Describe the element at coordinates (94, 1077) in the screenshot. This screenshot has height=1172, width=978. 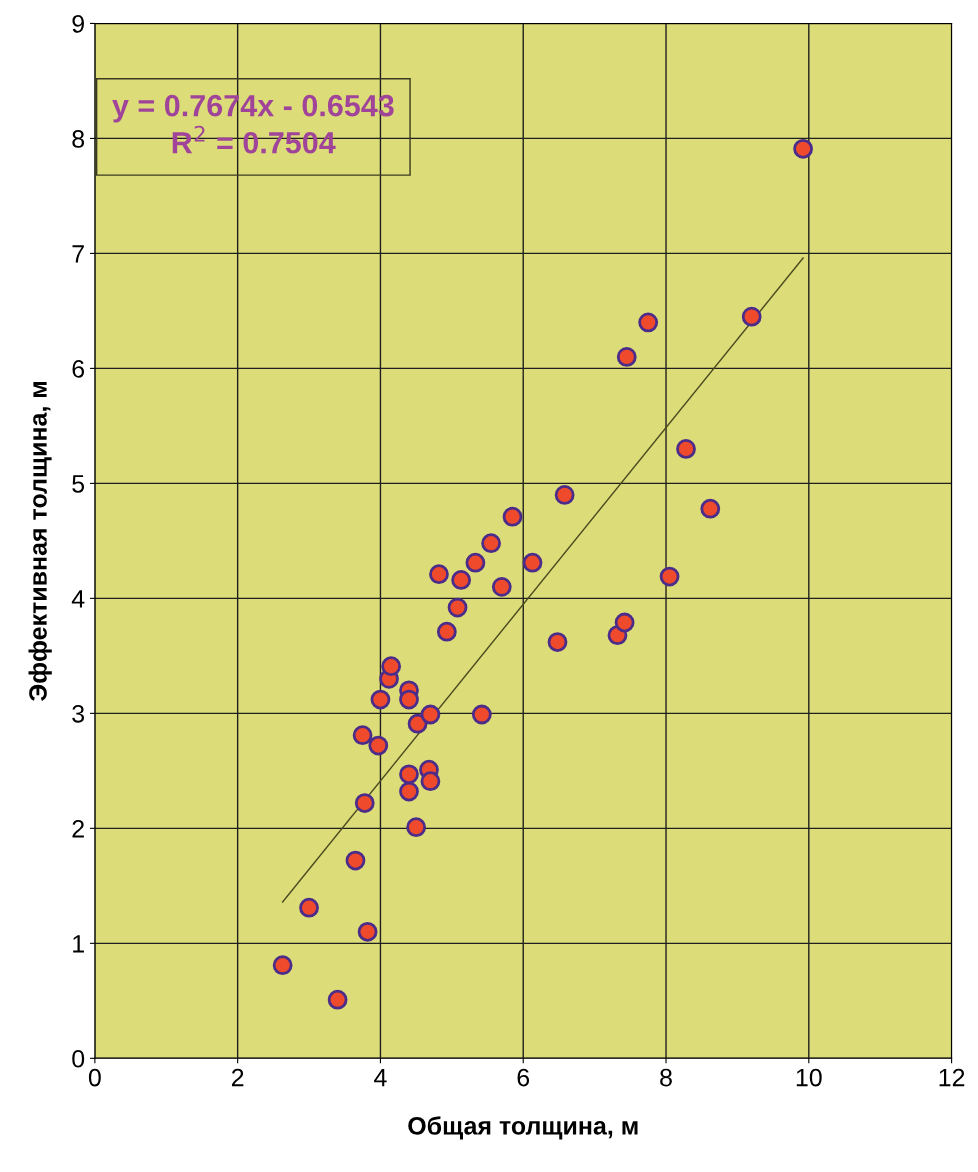
I see `x-tick-label: 0` at that location.